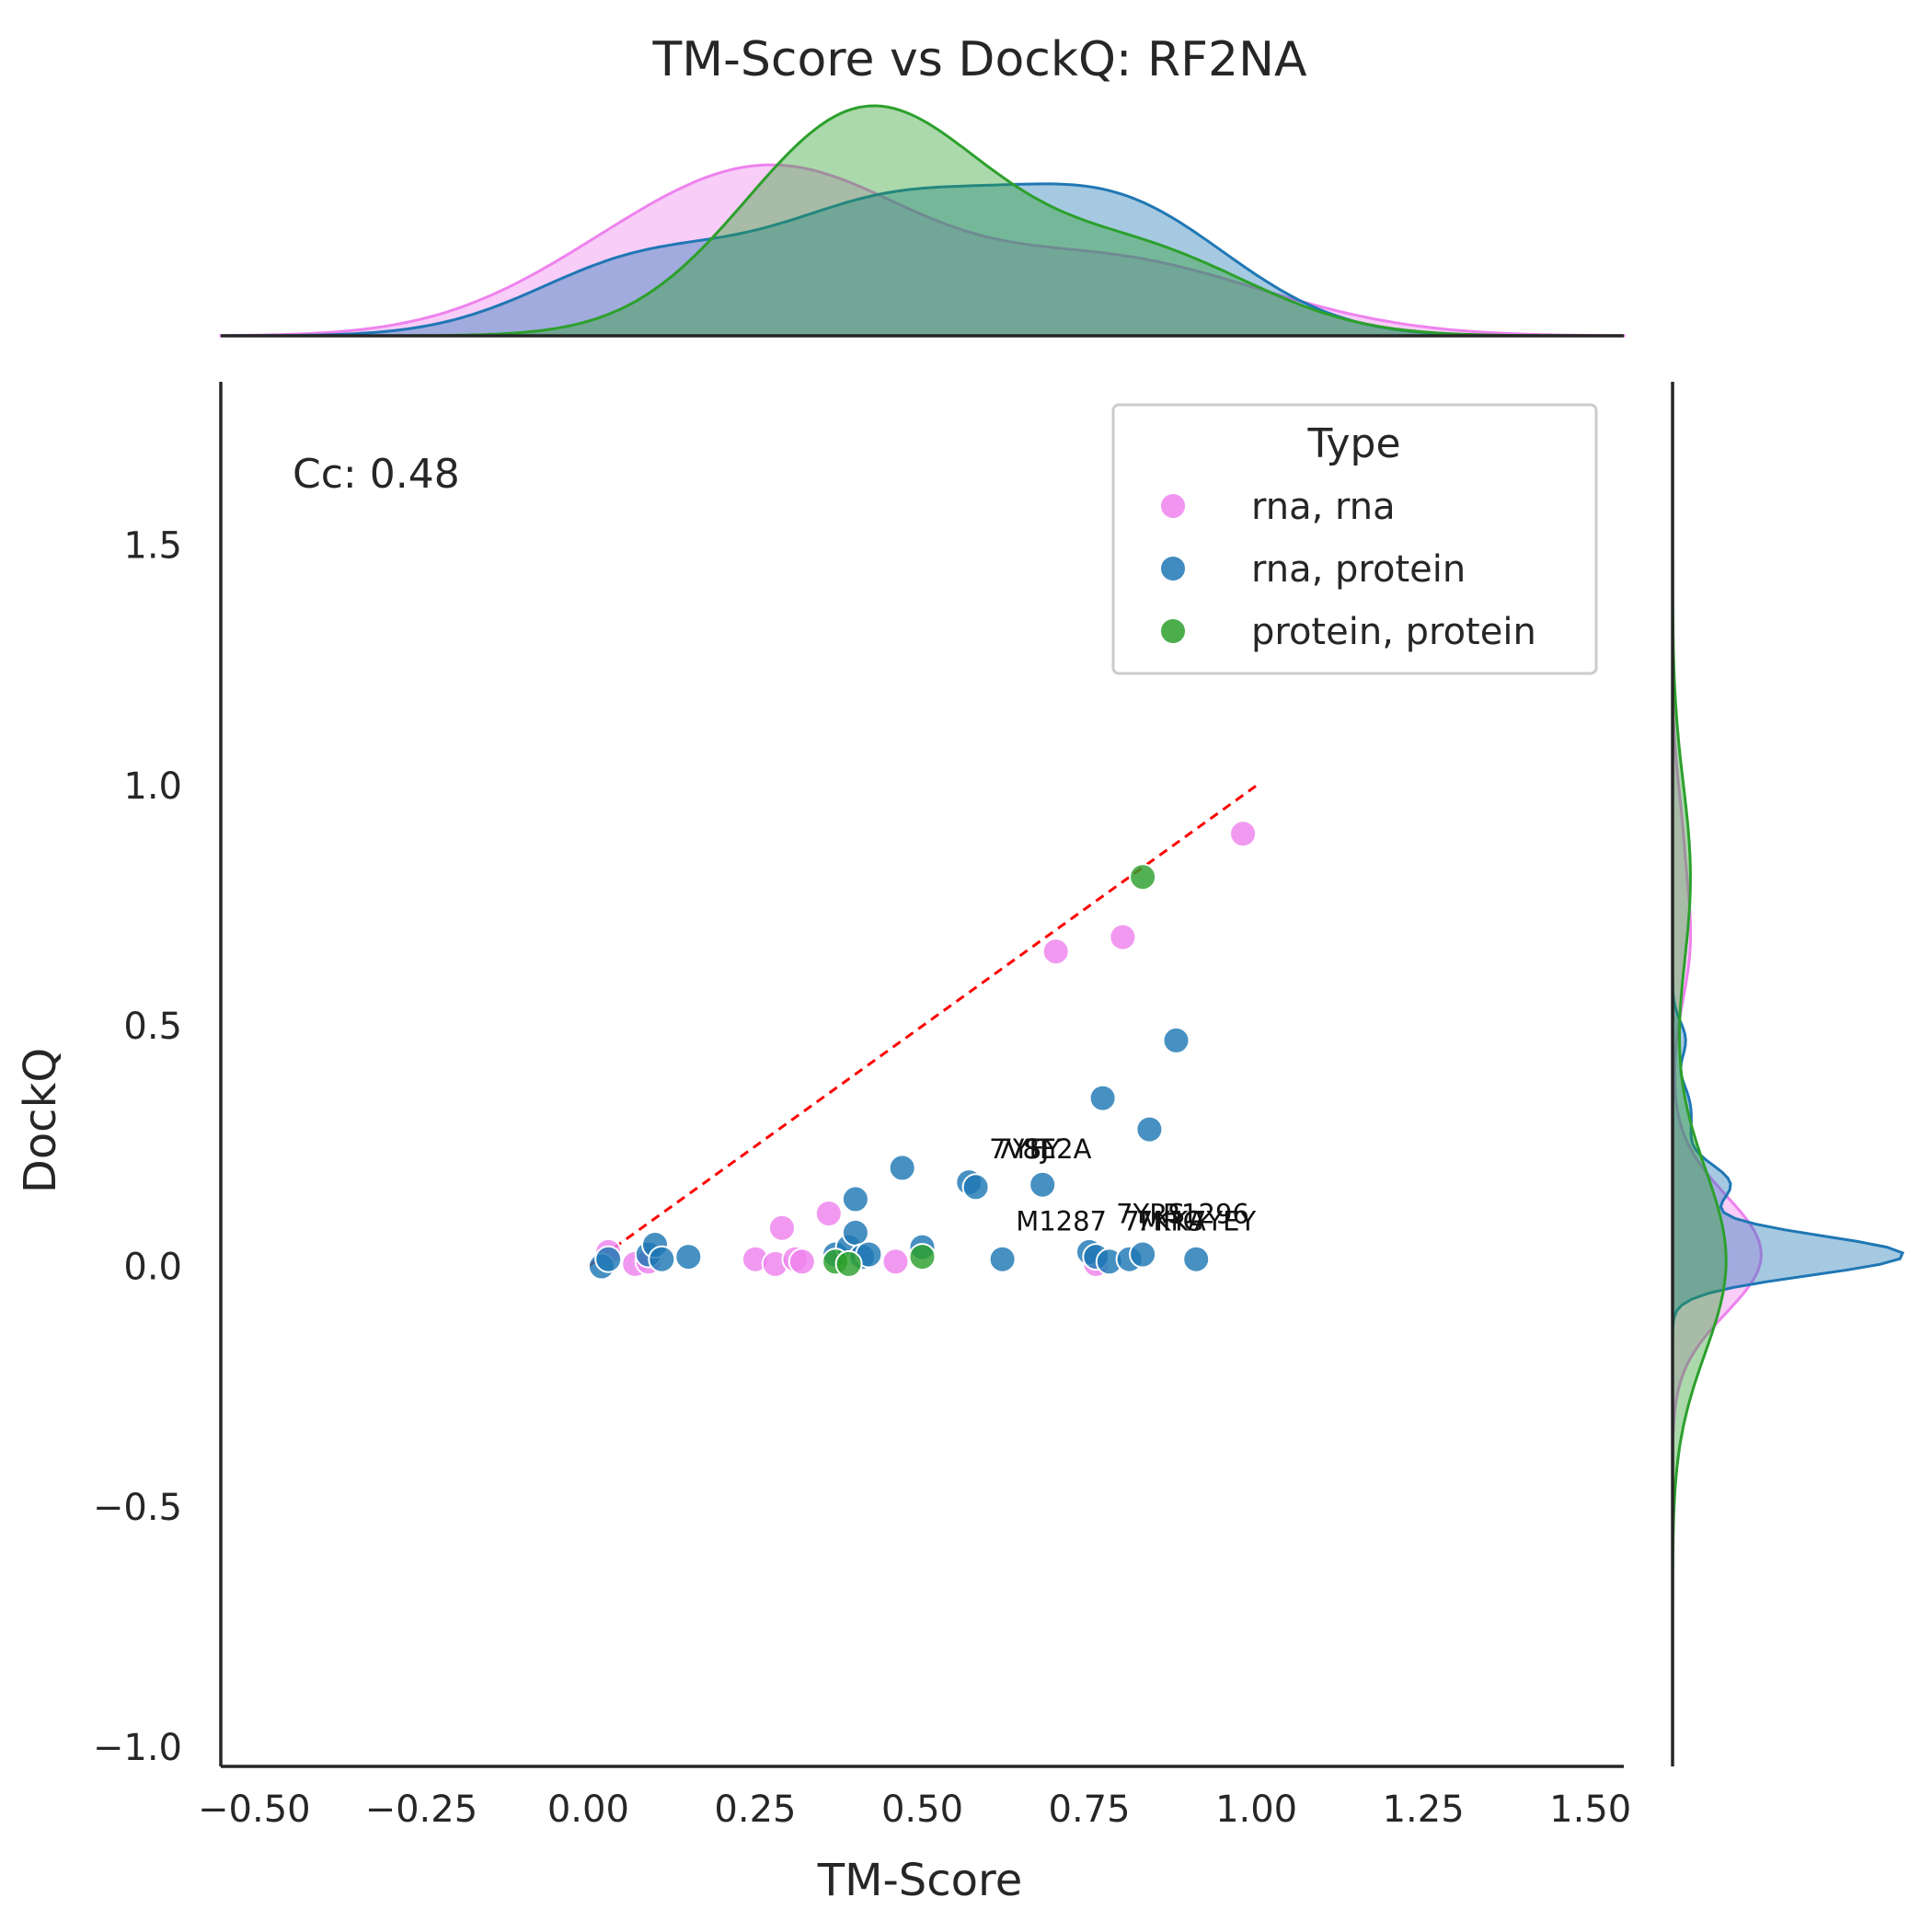 The height and width of the screenshot is (1932, 1932). Describe the element at coordinates (137, 1748) in the screenshot. I see `y-tick-label: −1.0` at that location.